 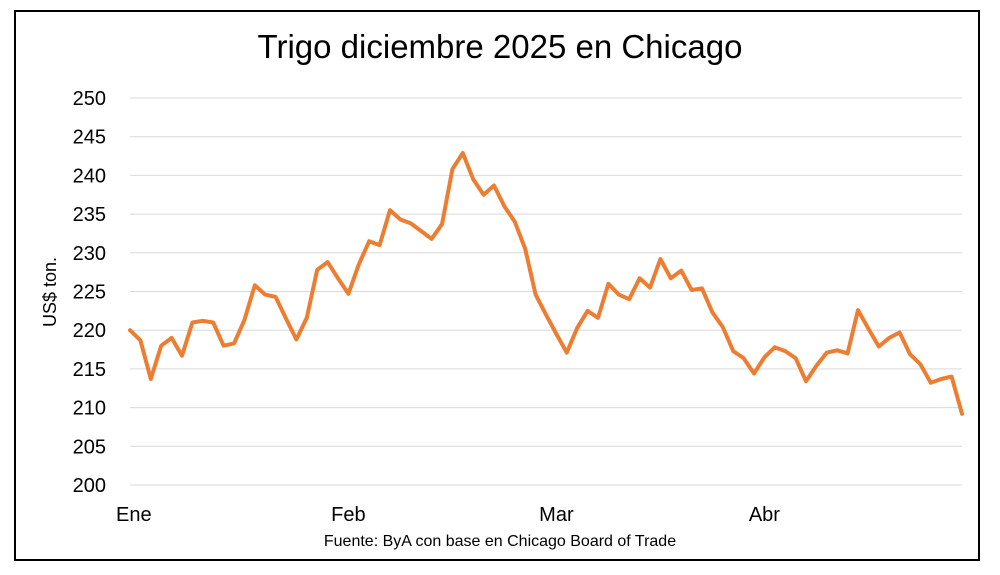 I want to click on x-tick-label-feb: Feb, so click(x=348, y=515).